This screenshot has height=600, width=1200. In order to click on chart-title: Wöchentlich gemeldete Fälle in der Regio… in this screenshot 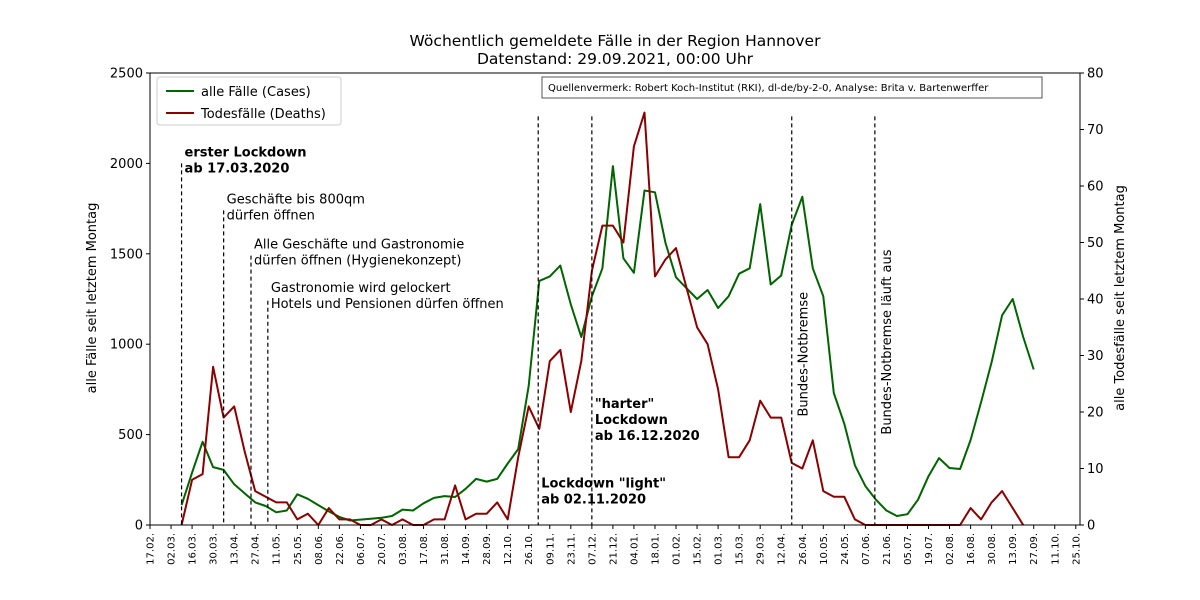, I will do `click(616, 41)`.